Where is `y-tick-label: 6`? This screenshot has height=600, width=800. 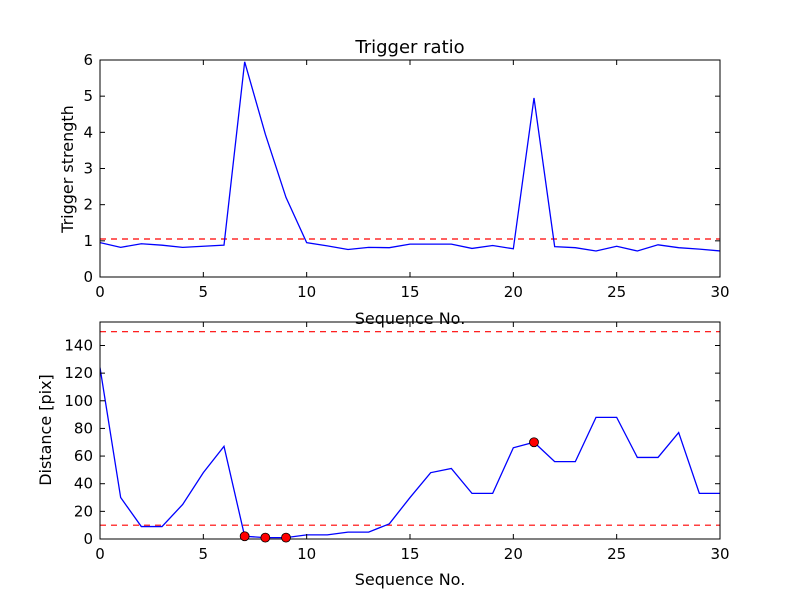 y-tick-label: 6 is located at coordinates (88, 60).